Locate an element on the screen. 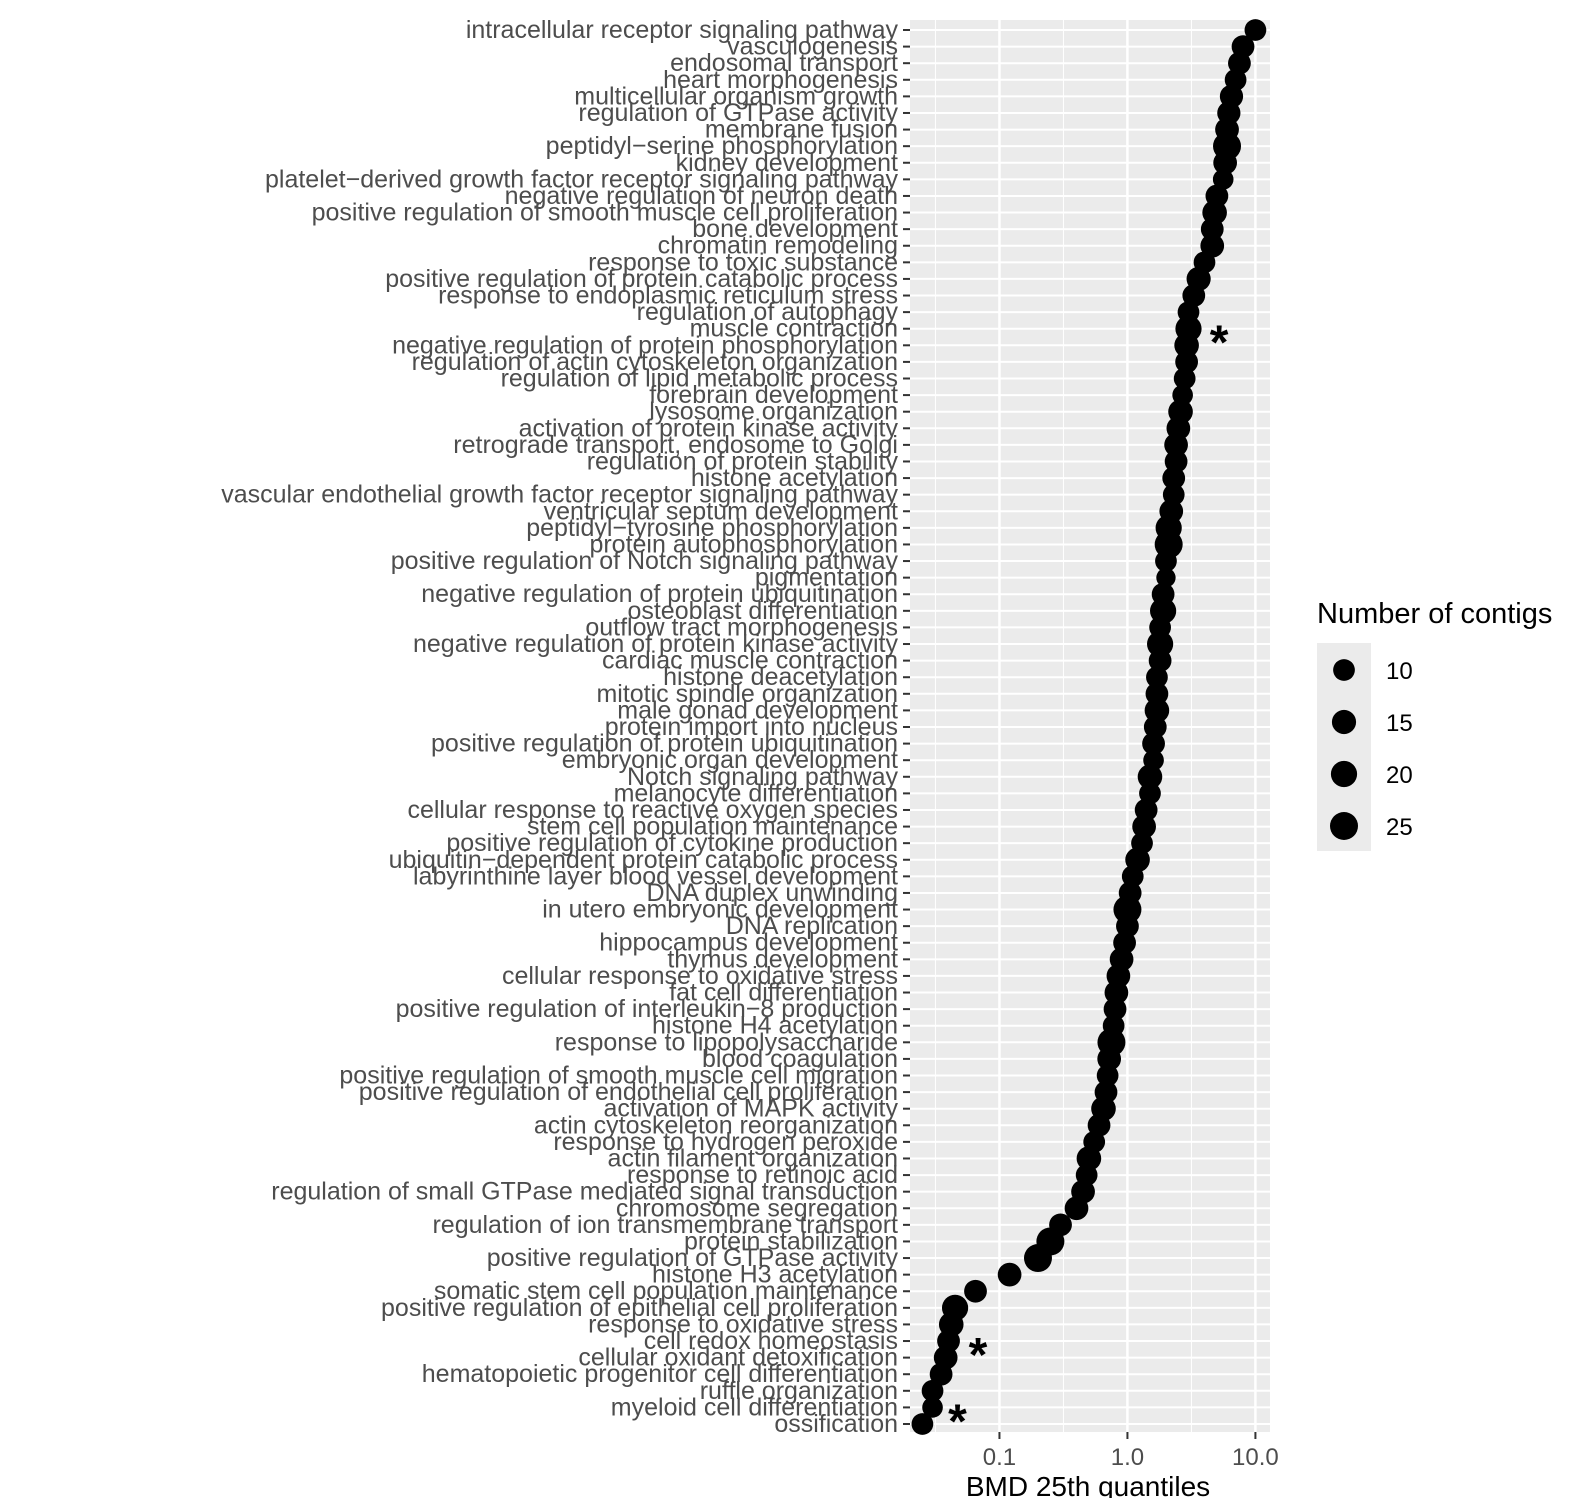  y-tick-label: outflow tract morphogenesis is located at coordinates (741, 627).